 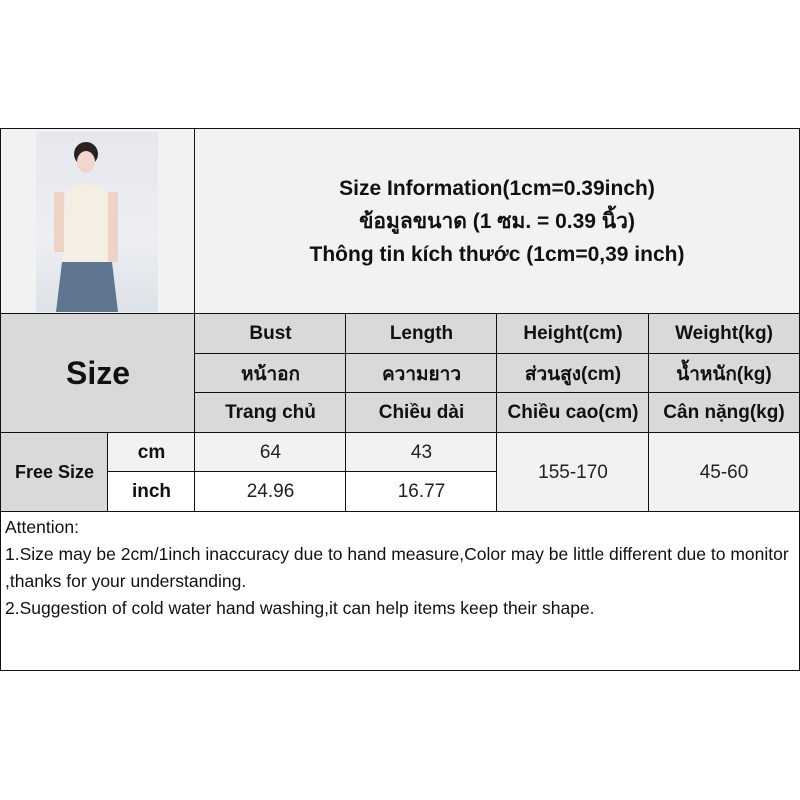 What do you see at coordinates (270, 413) in the screenshot?
I see `column-header-vi: Trang chủ` at bounding box center [270, 413].